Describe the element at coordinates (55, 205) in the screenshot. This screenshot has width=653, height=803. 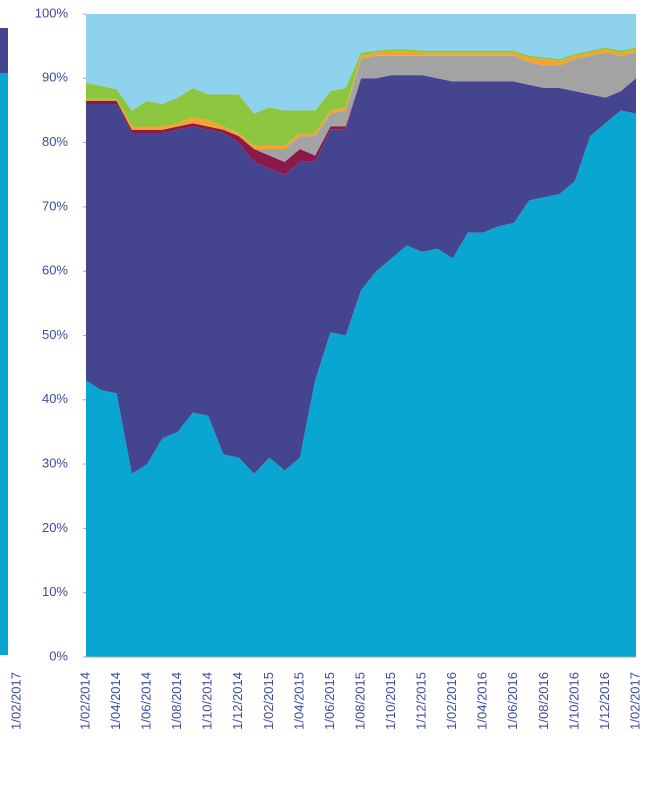
I see `y-tick-label: 70%` at that location.